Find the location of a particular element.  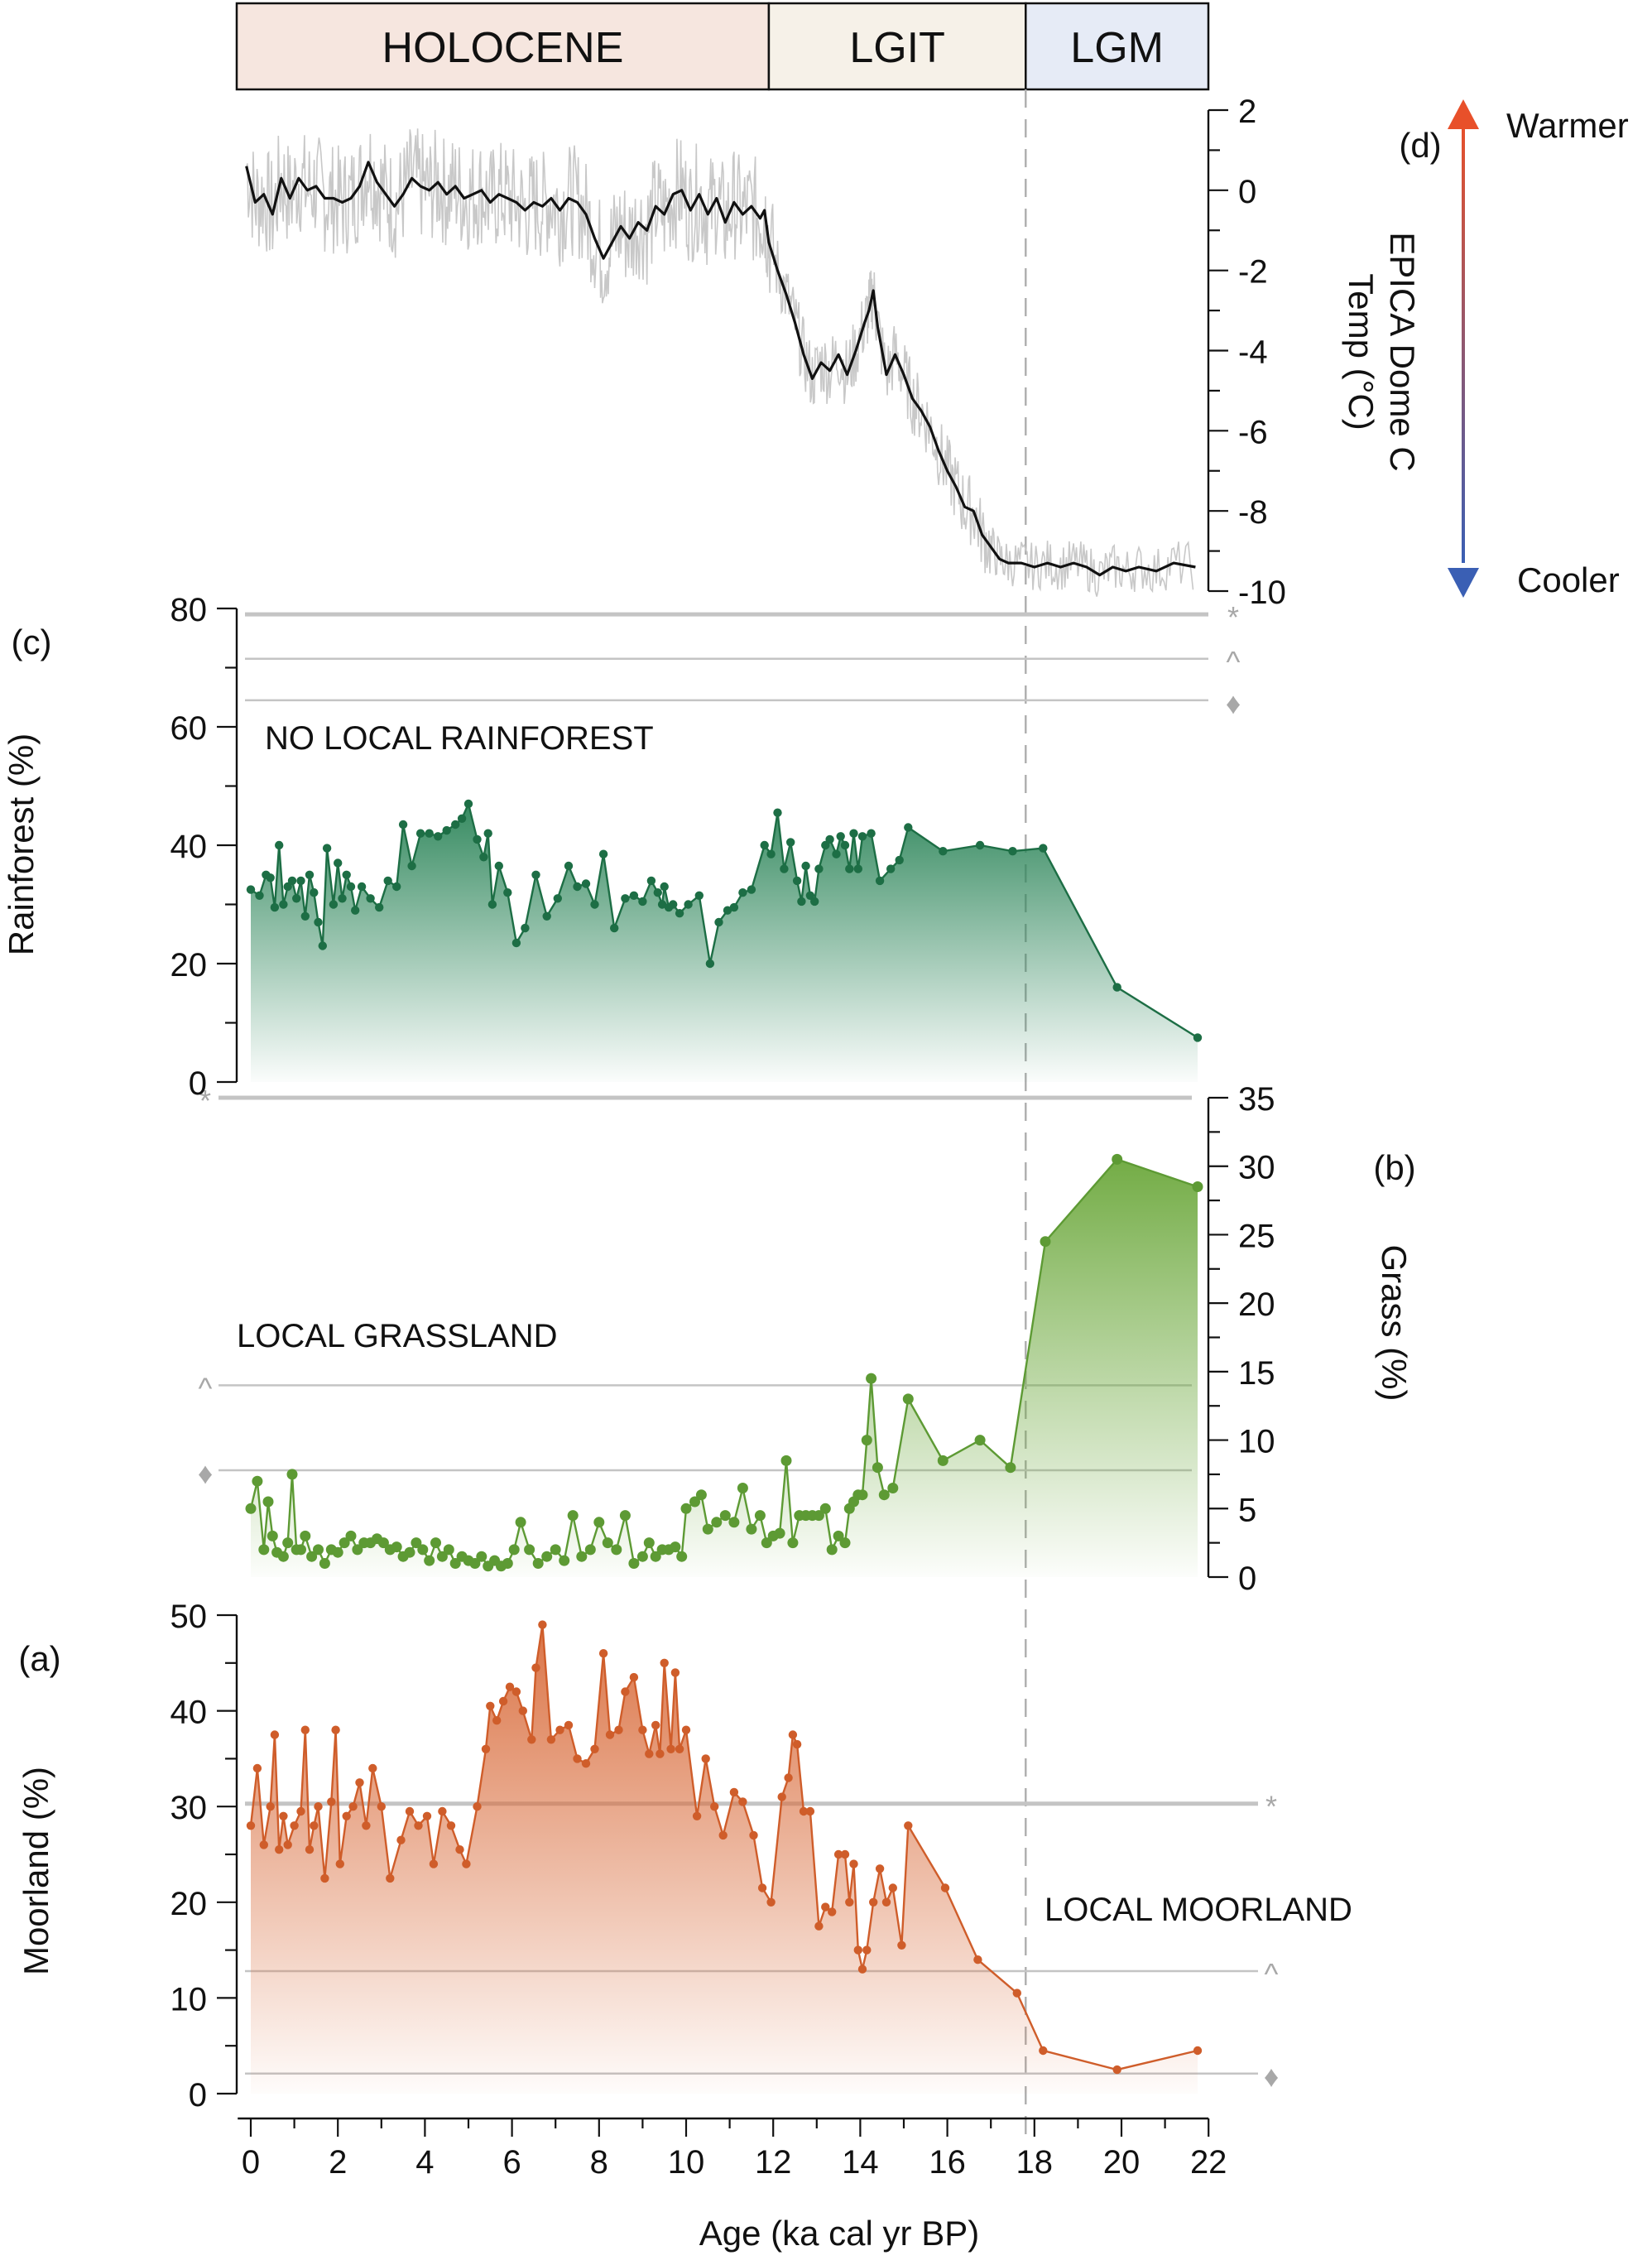

b-y-tick-label: 5 is located at coordinates (1247, 1510).